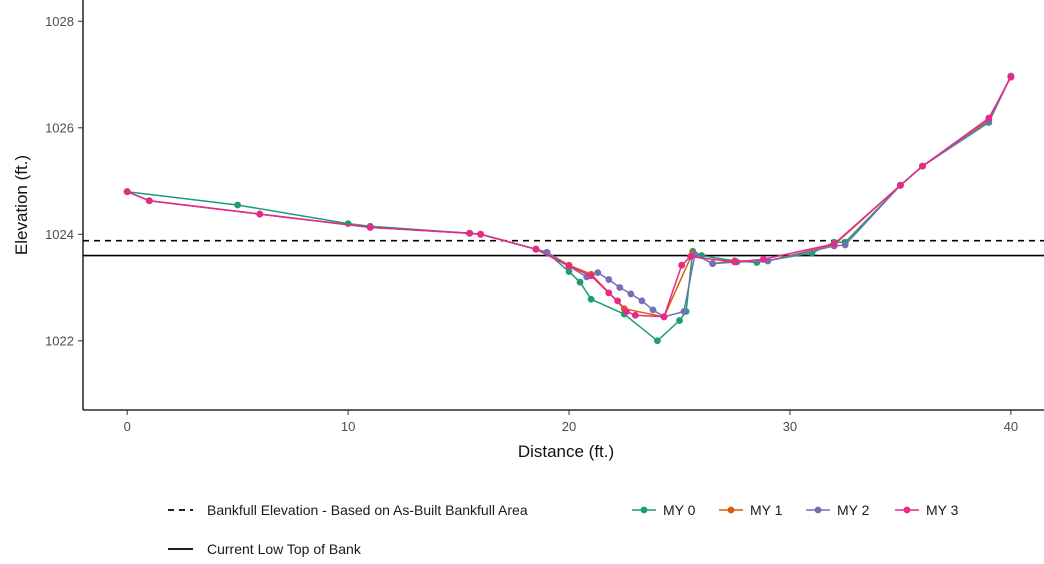  What do you see at coordinates (59, 21) in the screenshot?
I see `y-tick-label: 1028` at bounding box center [59, 21].